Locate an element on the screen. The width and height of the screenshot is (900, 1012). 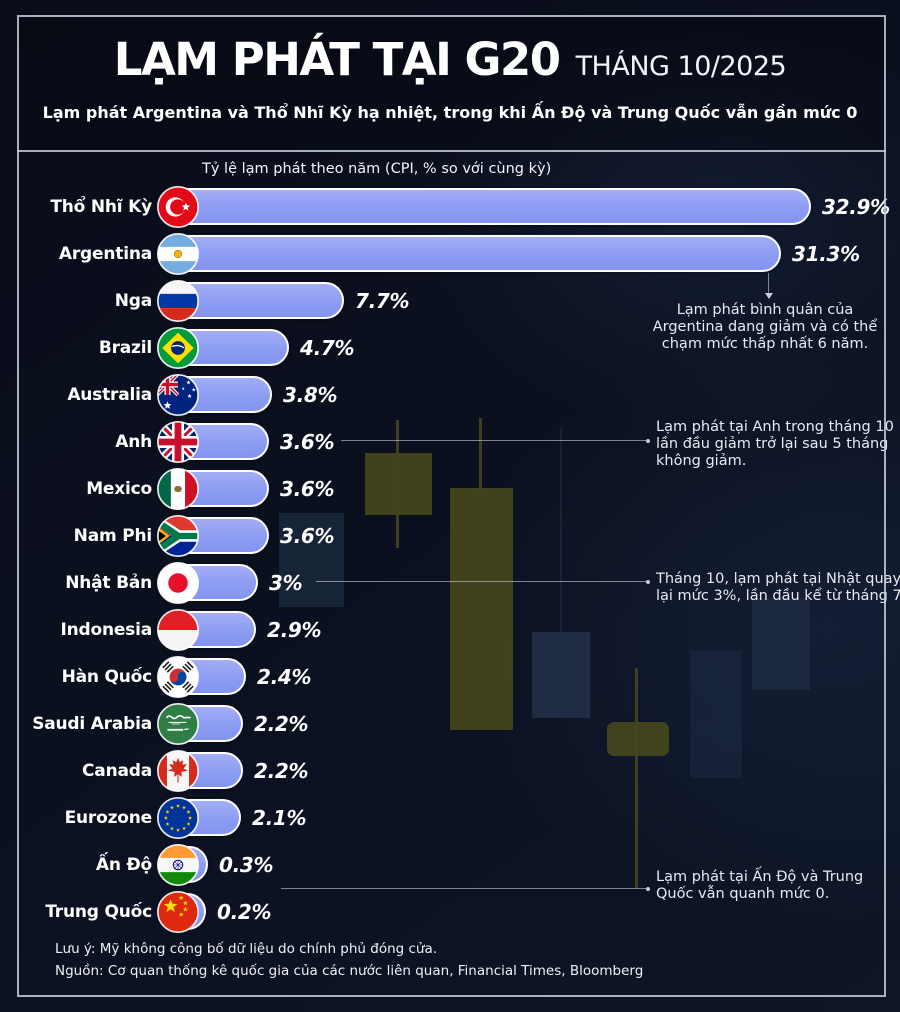
indonesia-flag-icon is located at coordinates (178, 629).